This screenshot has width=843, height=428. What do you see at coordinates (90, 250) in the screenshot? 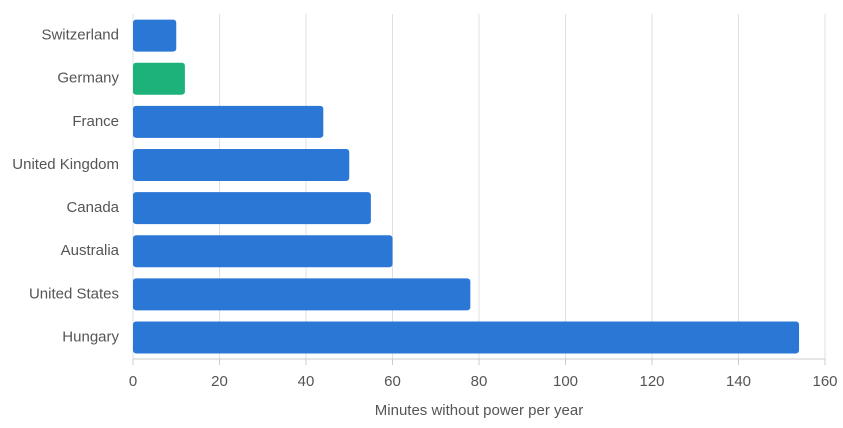
I see `y-tick-label: Australia` at bounding box center [90, 250].